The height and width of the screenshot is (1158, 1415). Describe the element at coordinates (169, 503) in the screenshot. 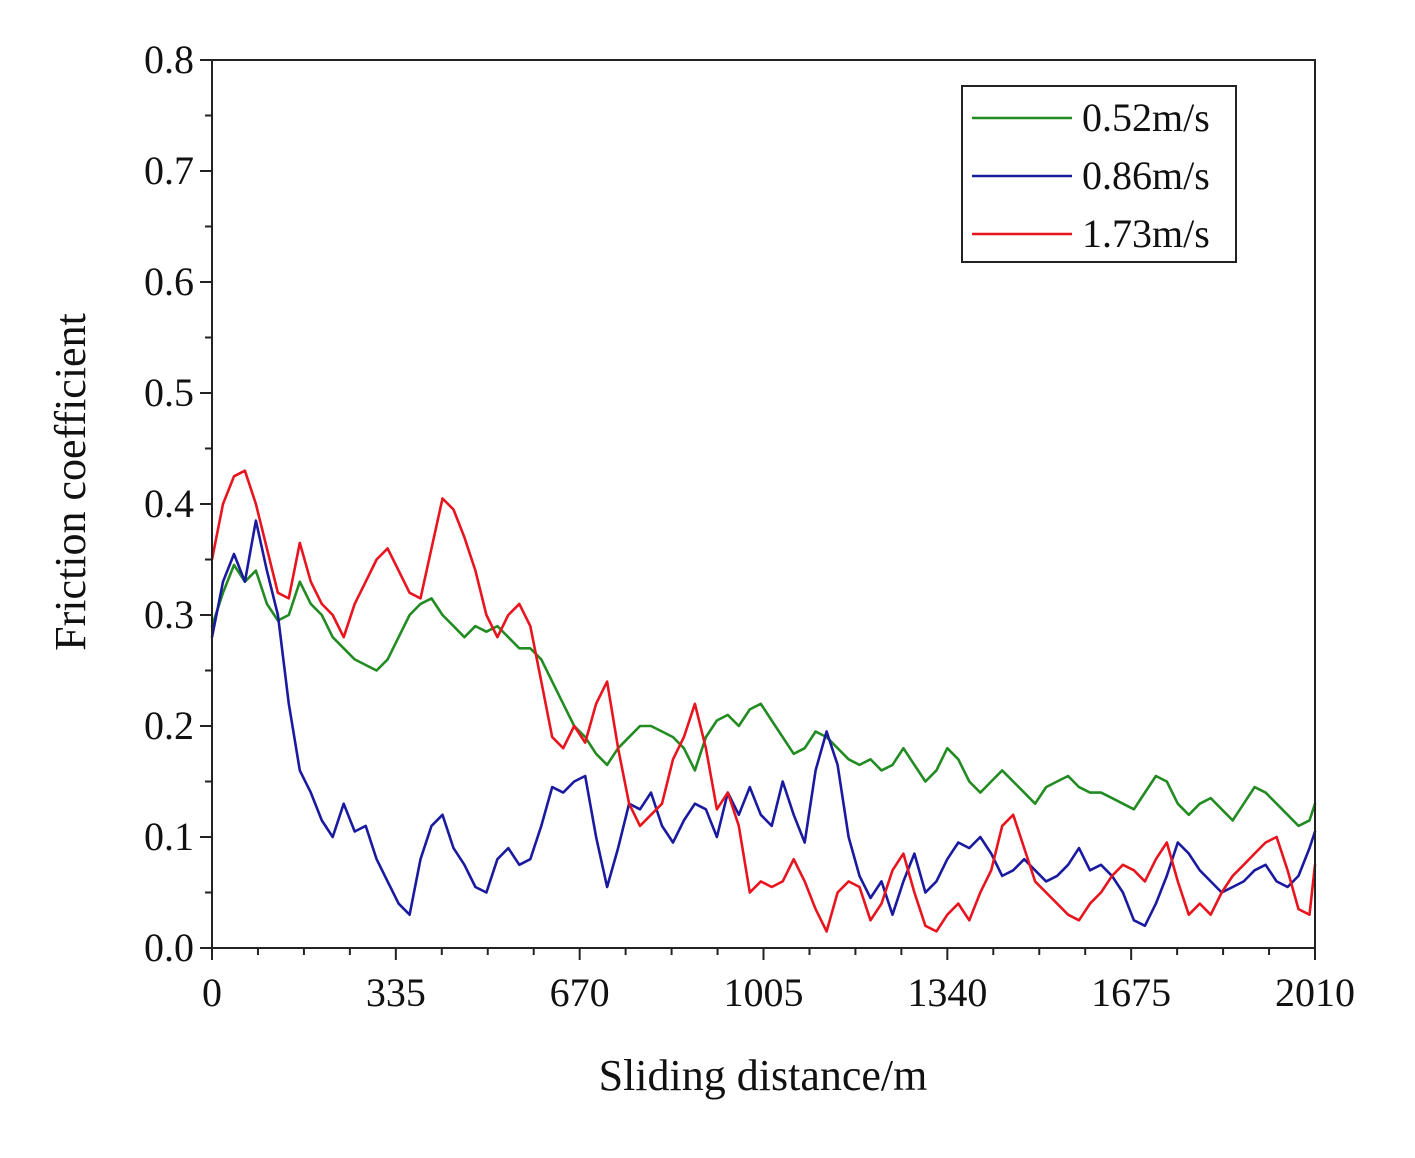

I see `y-tick-label: 0.4` at that location.